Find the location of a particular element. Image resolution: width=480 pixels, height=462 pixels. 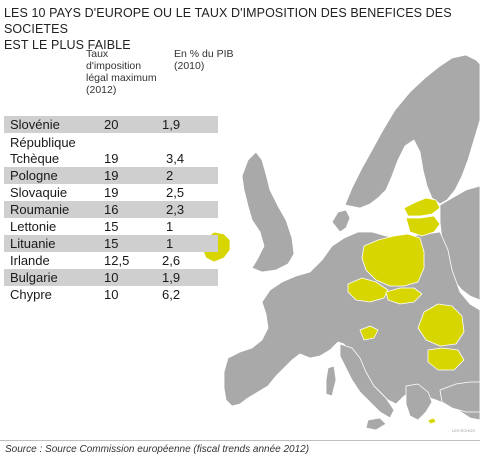

country-name: Slovénie is located at coordinates (35, 124).